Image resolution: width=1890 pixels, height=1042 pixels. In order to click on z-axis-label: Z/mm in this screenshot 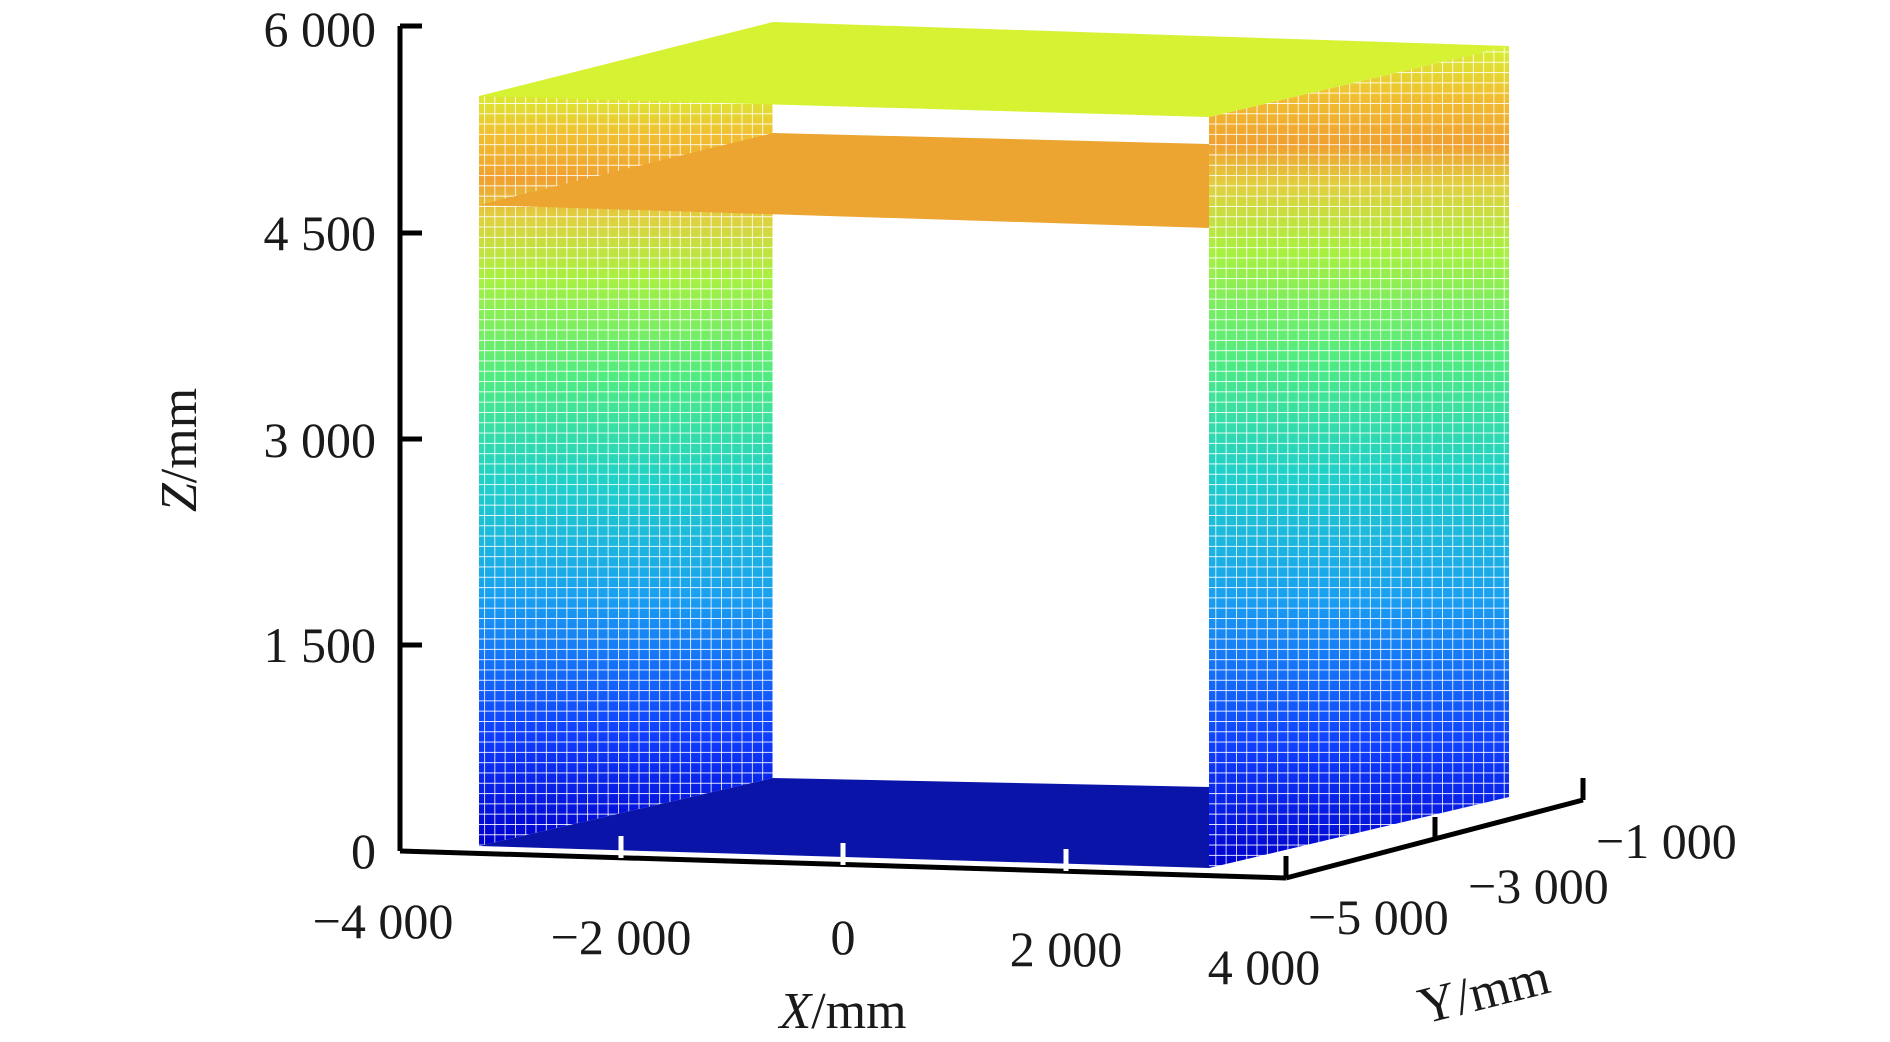, I will do `click(179, 450)`.